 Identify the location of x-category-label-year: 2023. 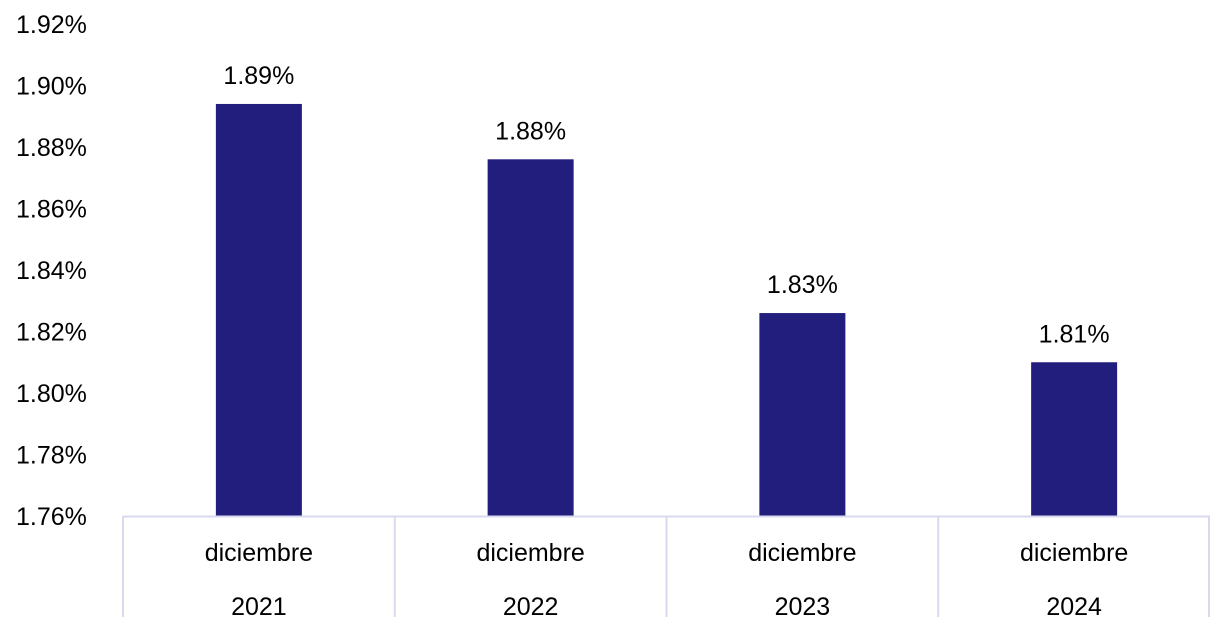
(803, 605).